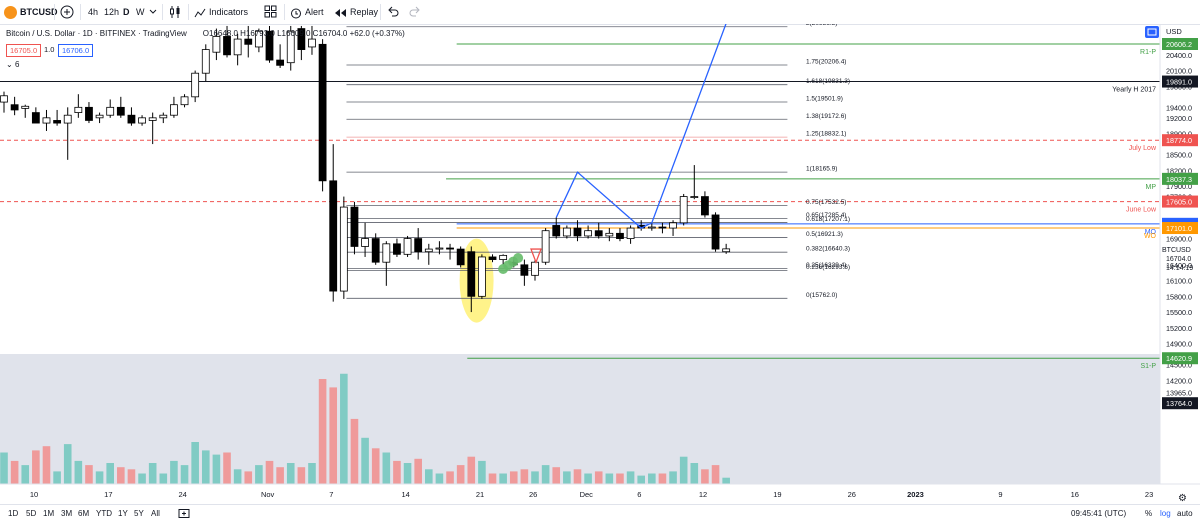  Describe the element at coordinates (393, 12) in the screenshot. I see `undo-icon` at that location.